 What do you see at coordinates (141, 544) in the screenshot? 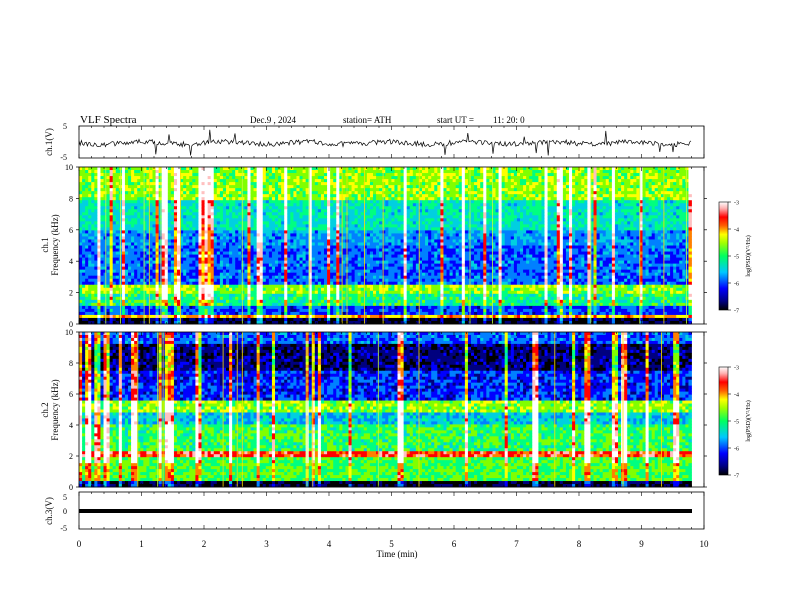
I see `x-tick-label: 1` at bounding box center [141, 544].